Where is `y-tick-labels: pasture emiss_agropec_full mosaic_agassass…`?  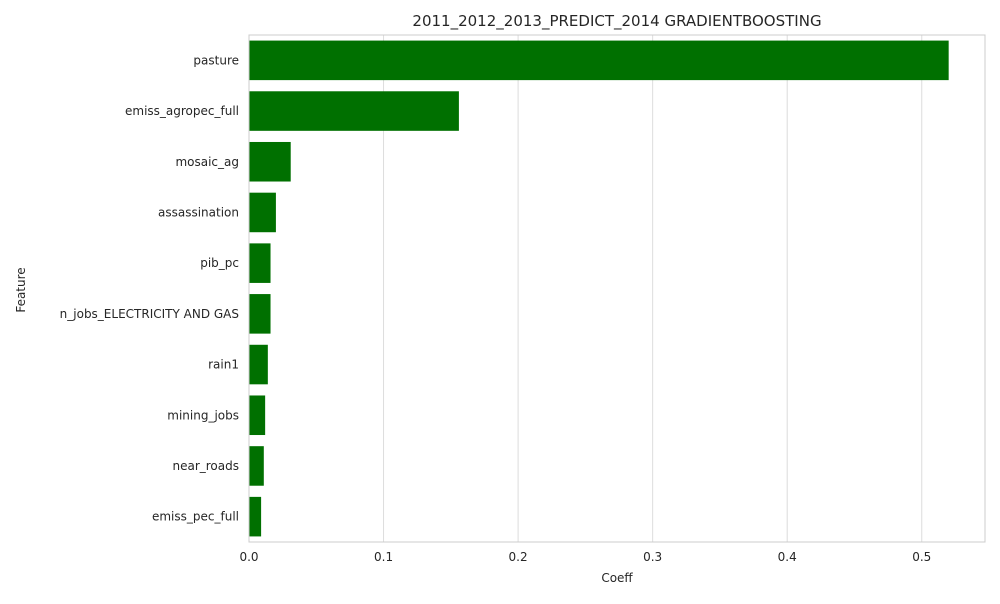
y-tick-labels: pasture emiss_agropec_full mosaic_agassass… is located at coordinates (149, 288).